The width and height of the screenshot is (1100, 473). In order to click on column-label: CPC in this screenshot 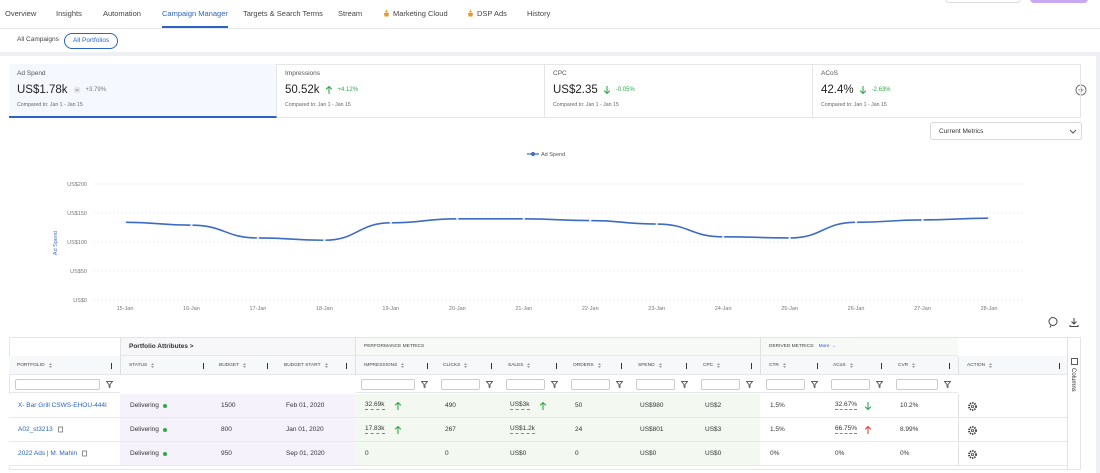, I will do `click(708, 365)`.